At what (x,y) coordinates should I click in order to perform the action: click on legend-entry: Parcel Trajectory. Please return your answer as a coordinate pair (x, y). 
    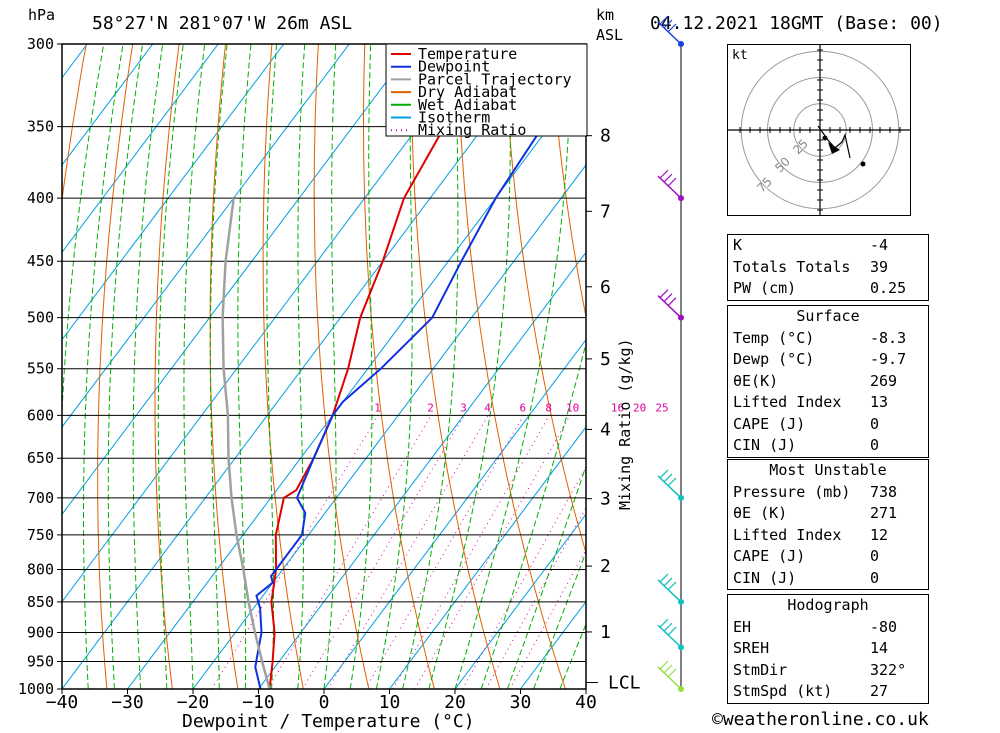
    Looking at the image, I should click on (495, 79).